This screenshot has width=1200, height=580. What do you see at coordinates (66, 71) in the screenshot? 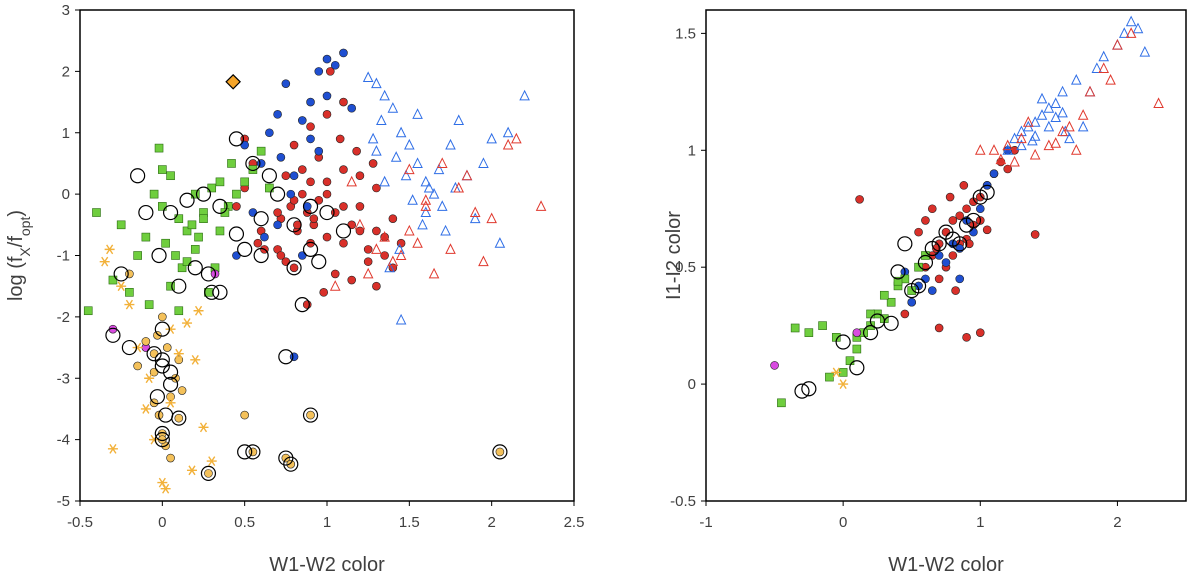
I see `left-y-tick-label: 2` at bounding box center [66, 71].